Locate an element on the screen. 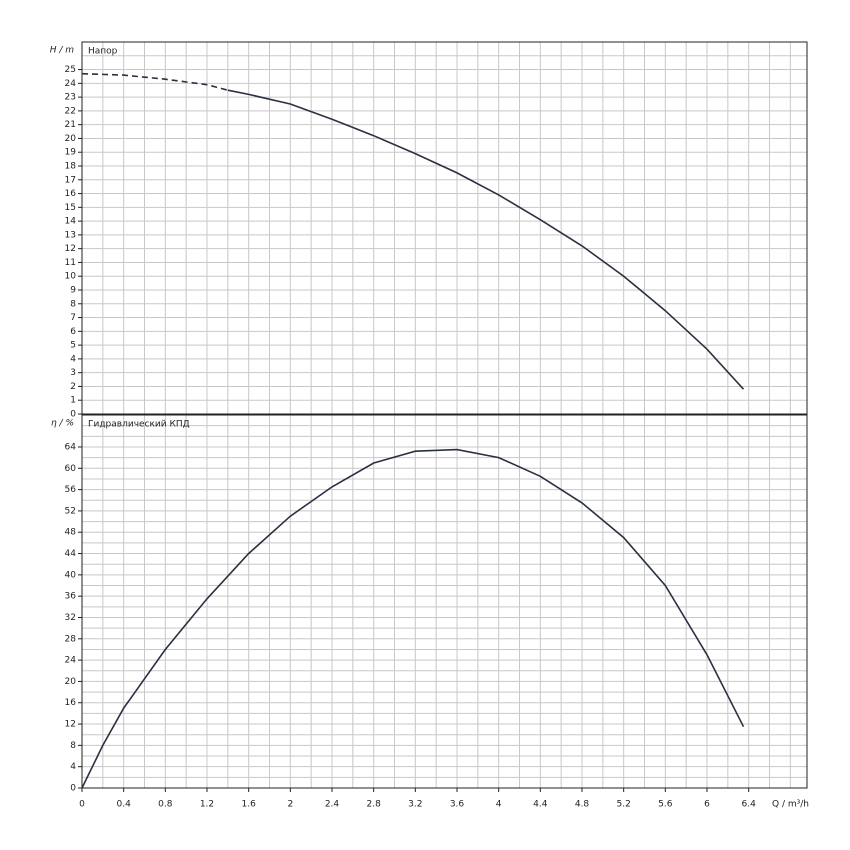  y-tick-label: 36 is located at coordinates (71, 597).